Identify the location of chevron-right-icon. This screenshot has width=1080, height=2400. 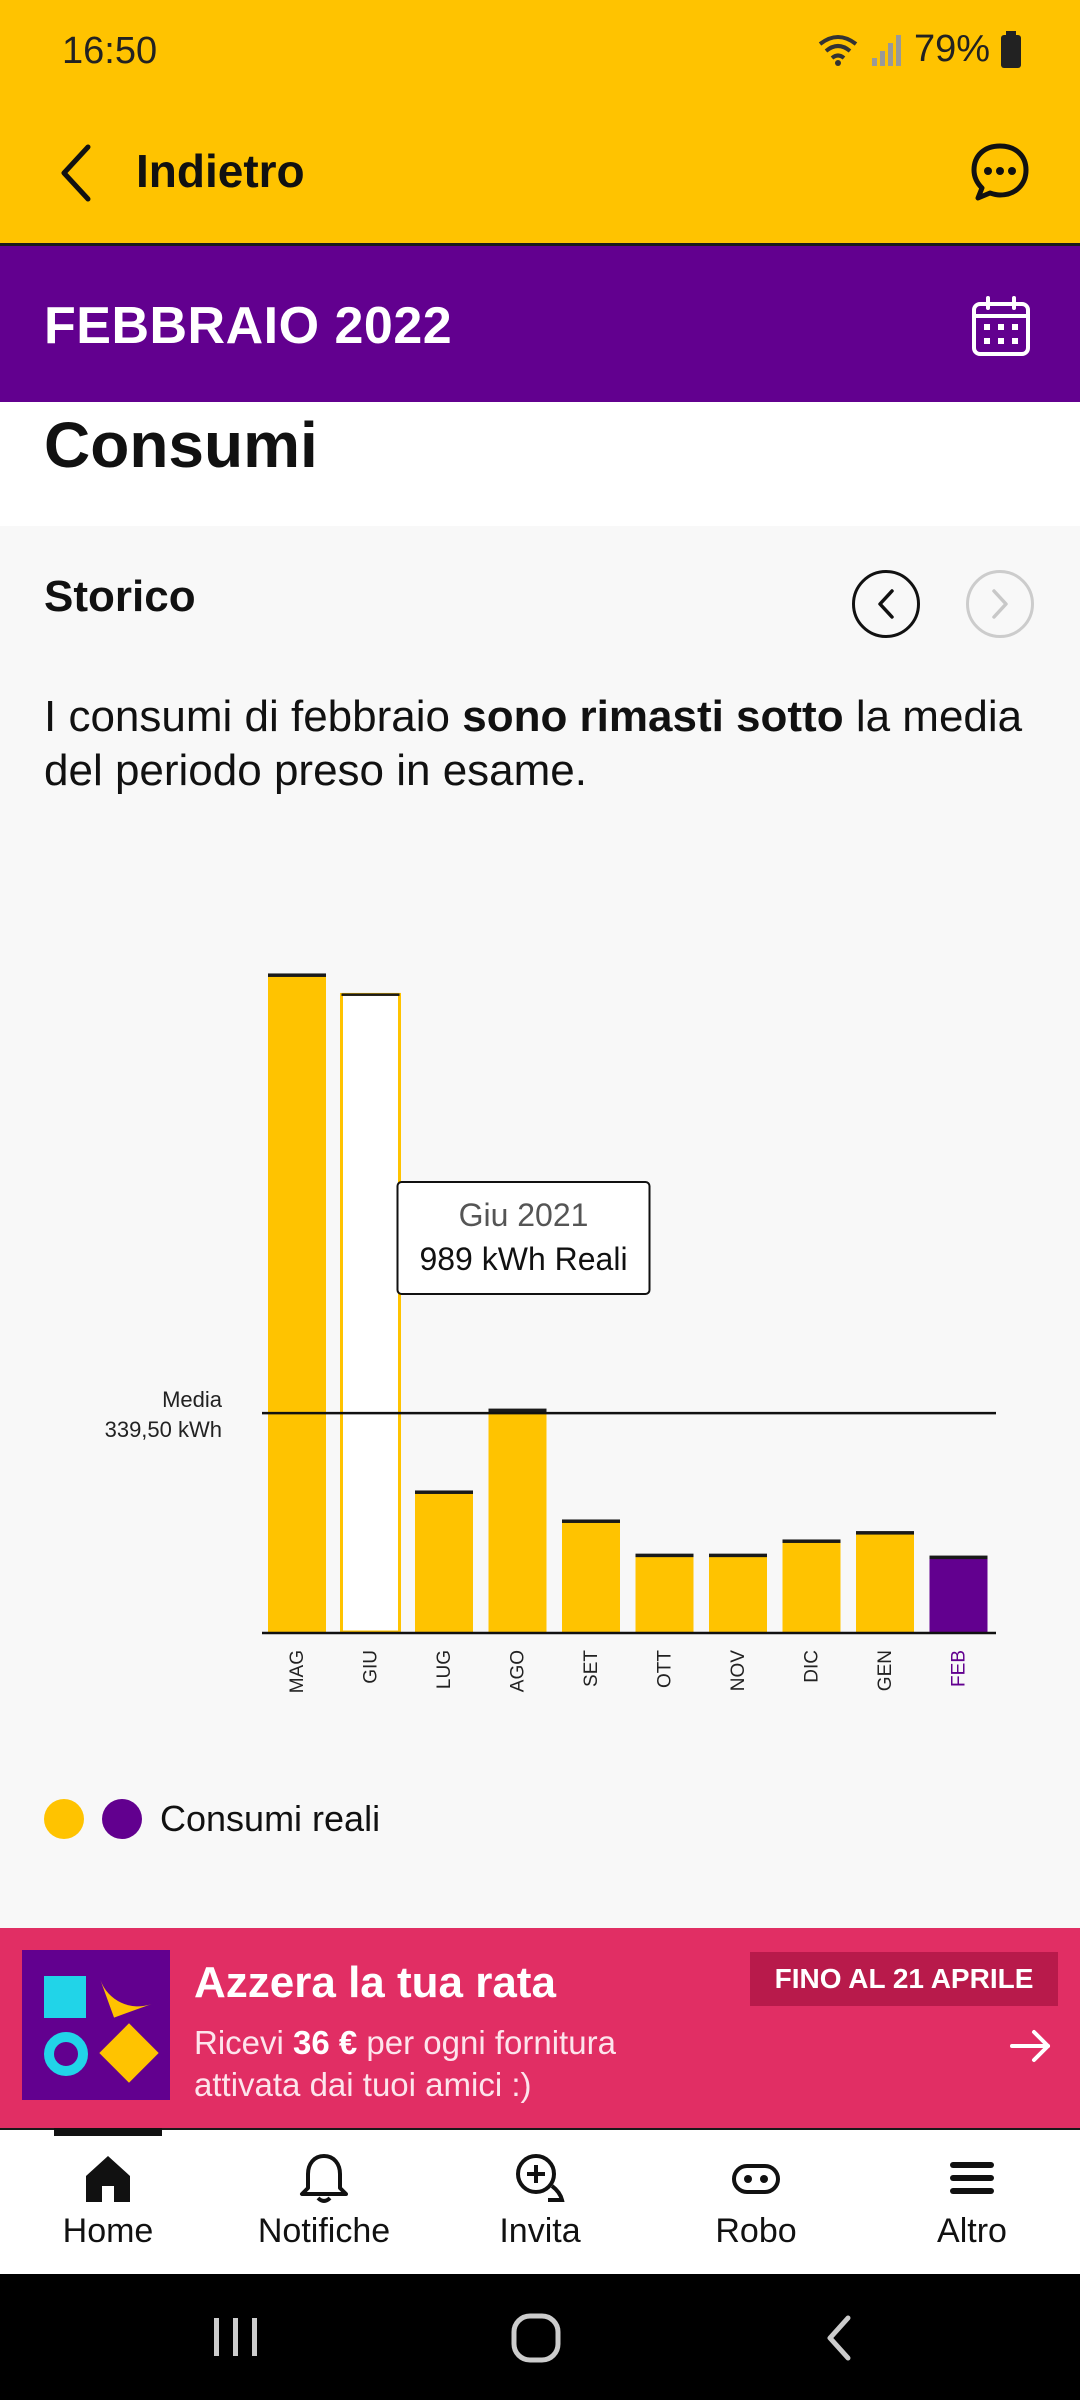
(1000, 604).